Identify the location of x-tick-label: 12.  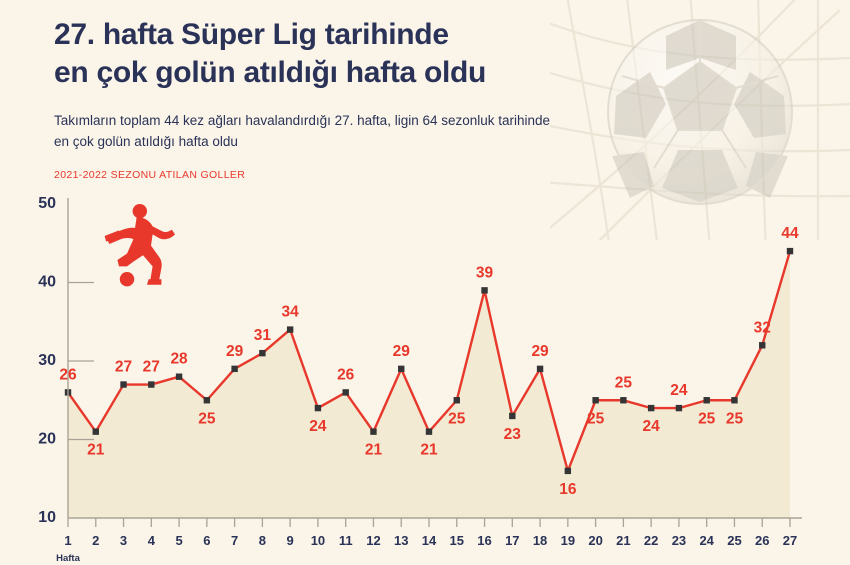
(373, 540).